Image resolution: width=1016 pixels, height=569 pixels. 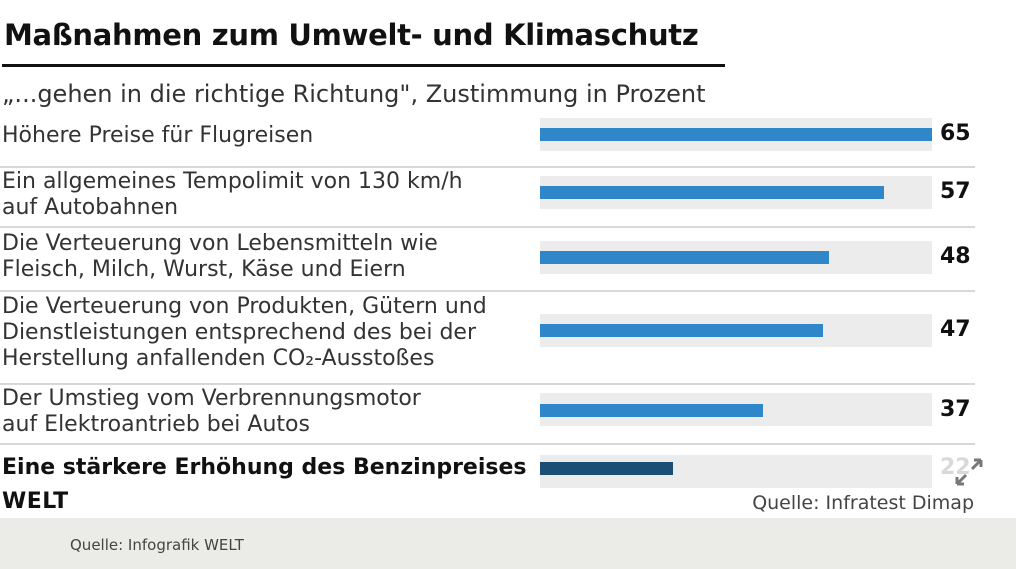 I want to click on bar-label-1: Höhere Preise für Flugreisen, so click(x=158, y=135).